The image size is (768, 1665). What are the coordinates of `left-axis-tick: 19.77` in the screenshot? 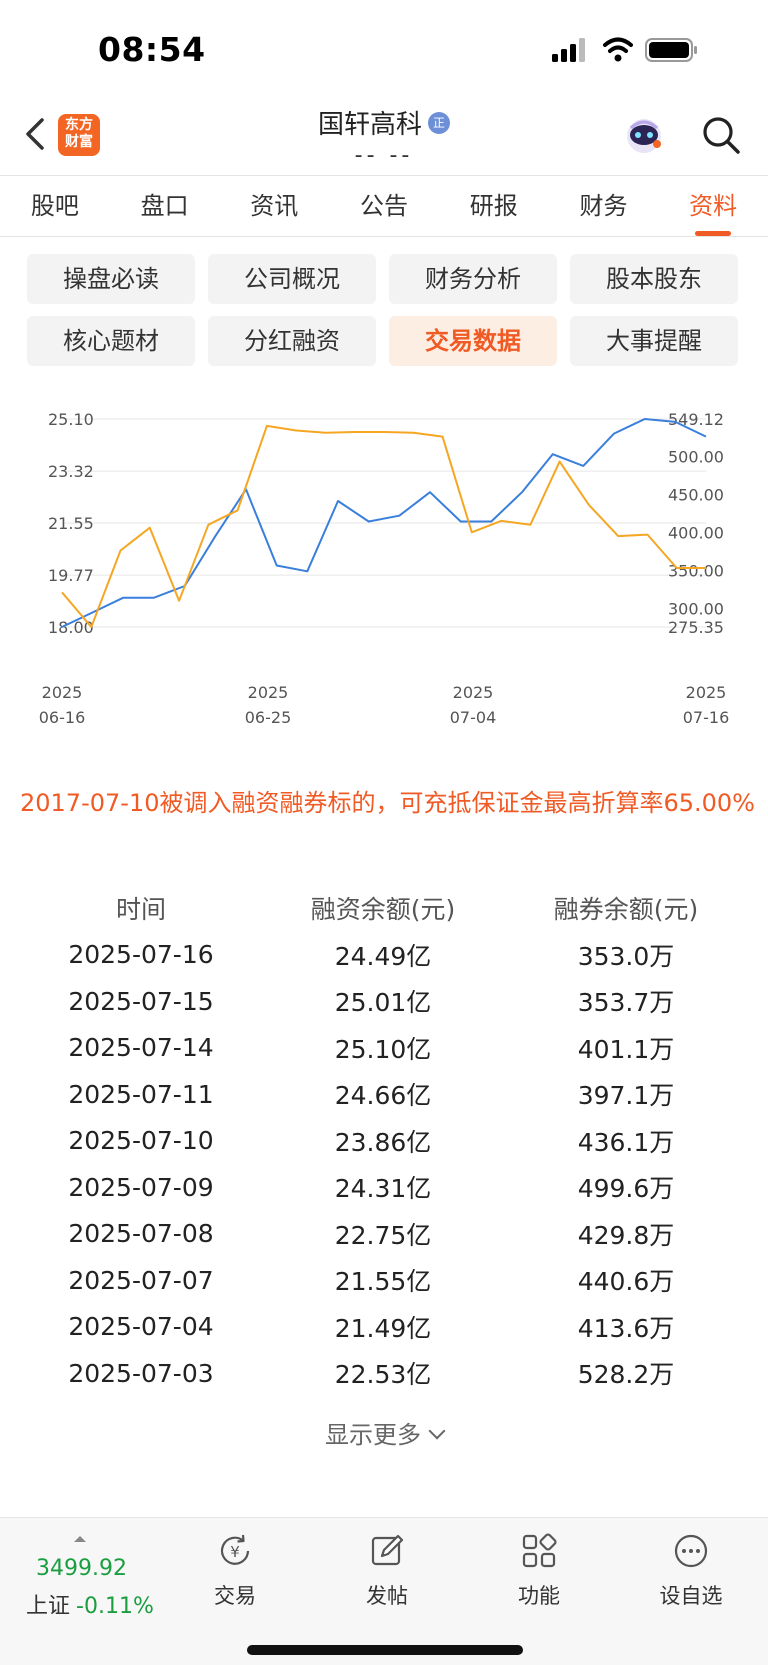 It's located at (71, 575).